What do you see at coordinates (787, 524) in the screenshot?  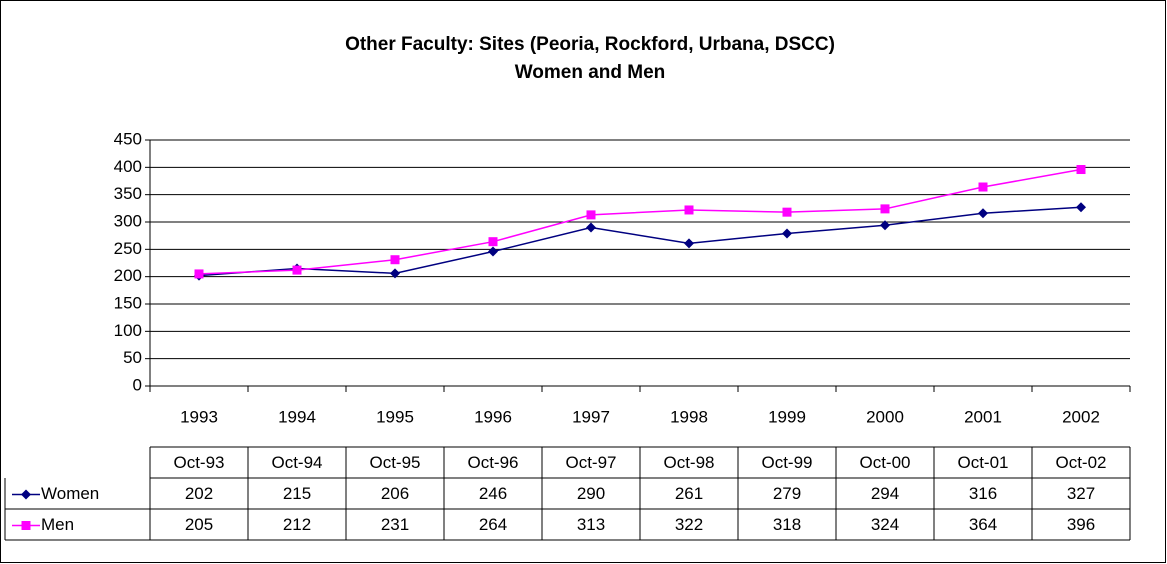 I see `table-value: 318` at bounding box center [787, 524].